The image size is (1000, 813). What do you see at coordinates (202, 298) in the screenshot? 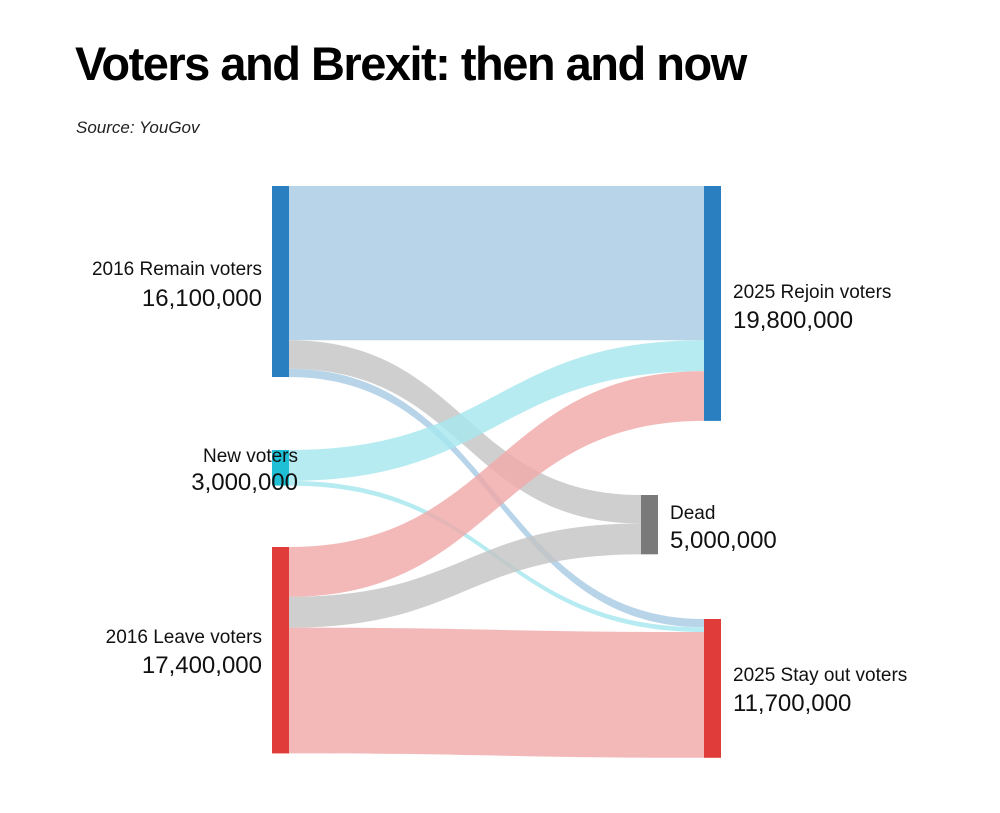
I see `label-remain-value: 16,100,000` at bounding box center [202, 298].